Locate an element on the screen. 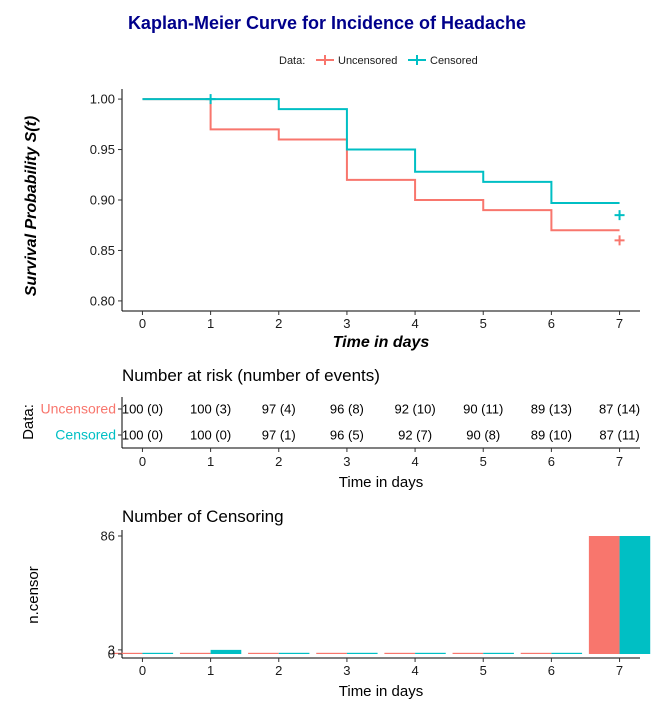 The width and height of the screenshot is (670, 706). censor-y-axis-title: n.censor is located at coordinates (33, 595).